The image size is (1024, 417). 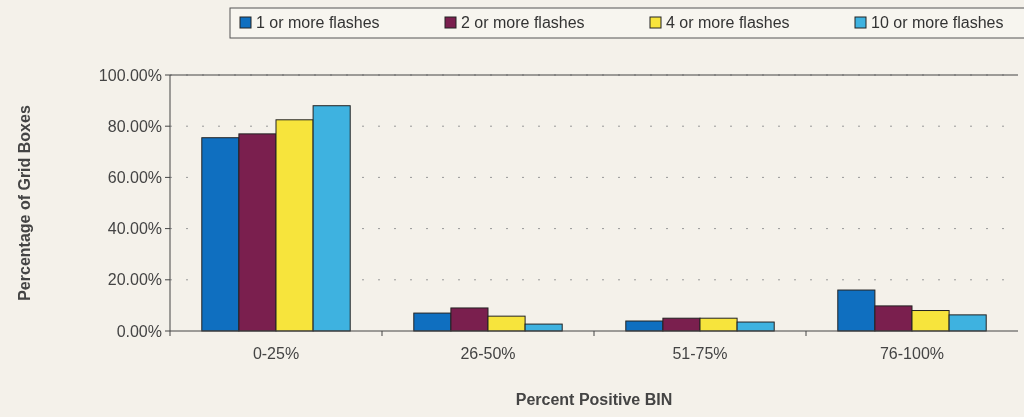 What do you see at coordinates (523, 22) in the screenshot?
I see `legend-label: 2 or more flashes` at bounding box center [523, 22].